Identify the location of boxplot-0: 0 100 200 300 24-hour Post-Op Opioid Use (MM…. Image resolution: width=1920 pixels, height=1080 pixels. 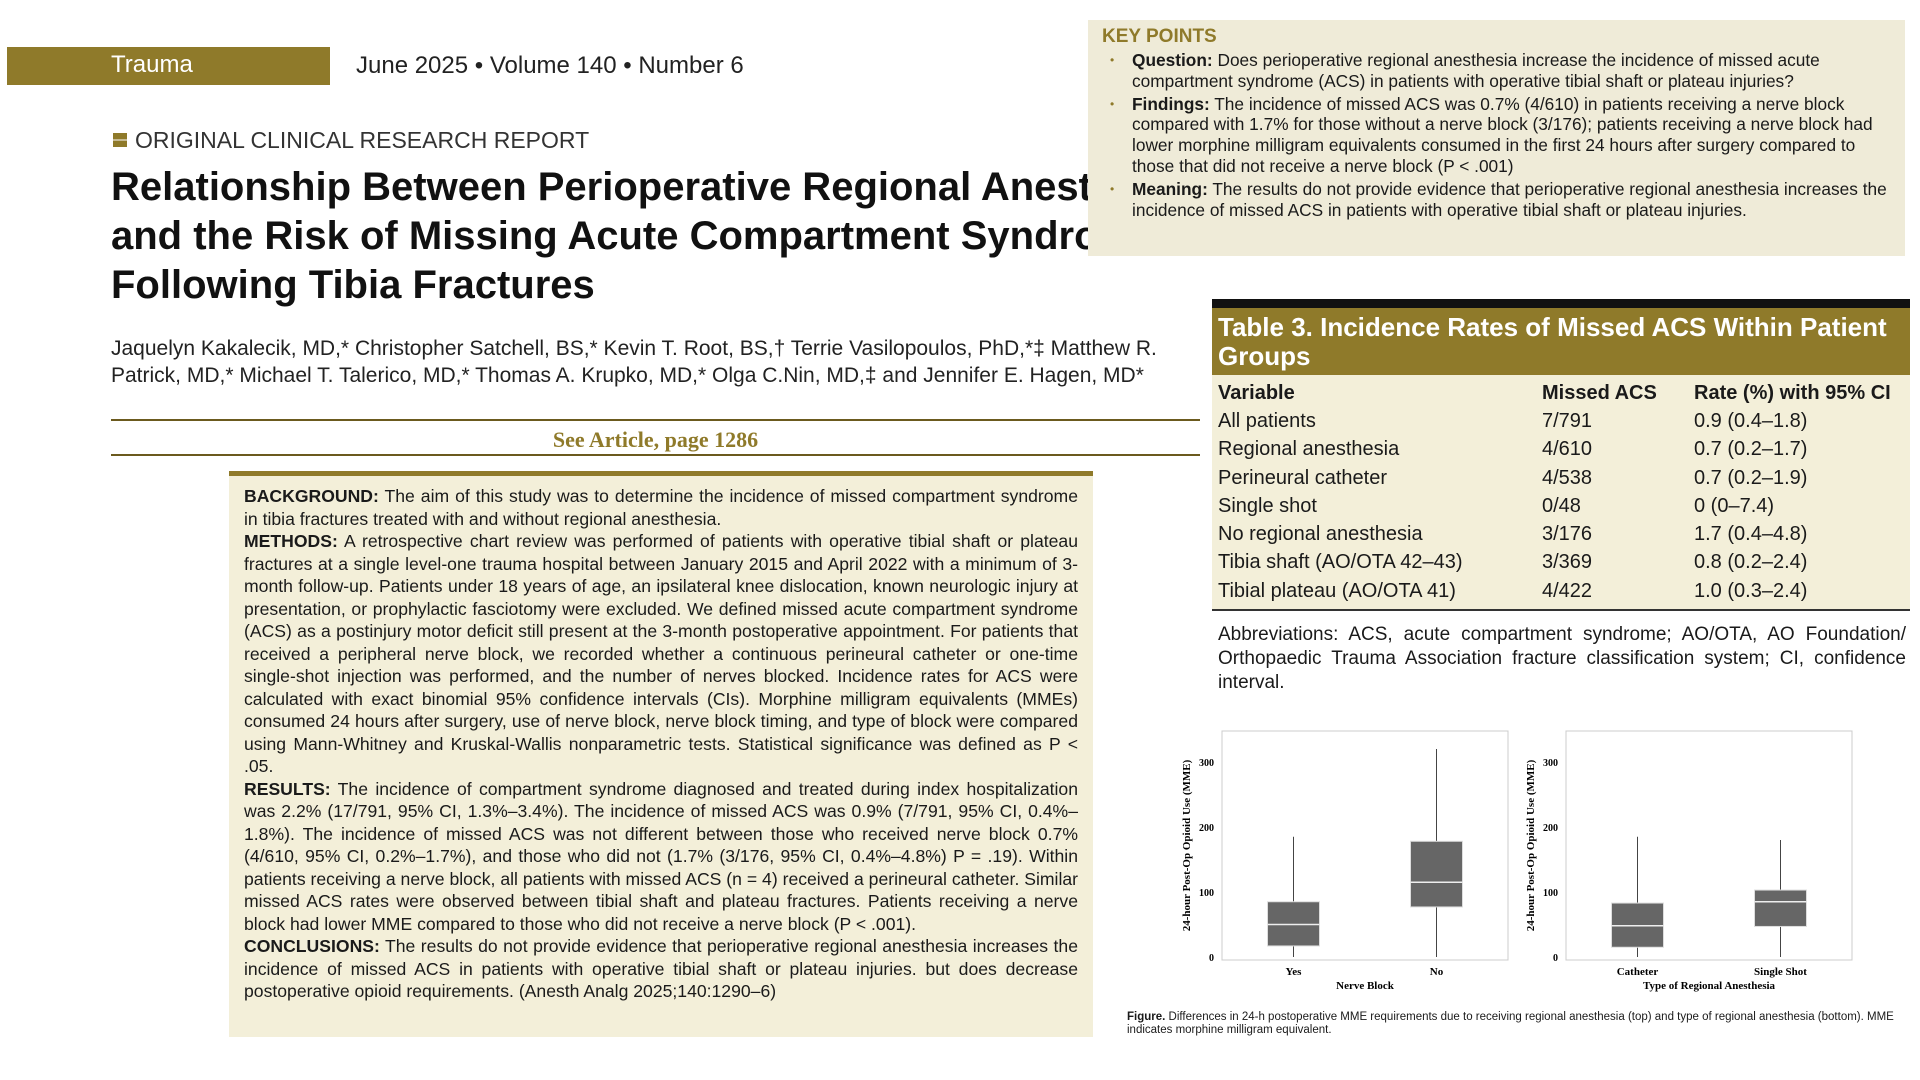
(1345, 861).